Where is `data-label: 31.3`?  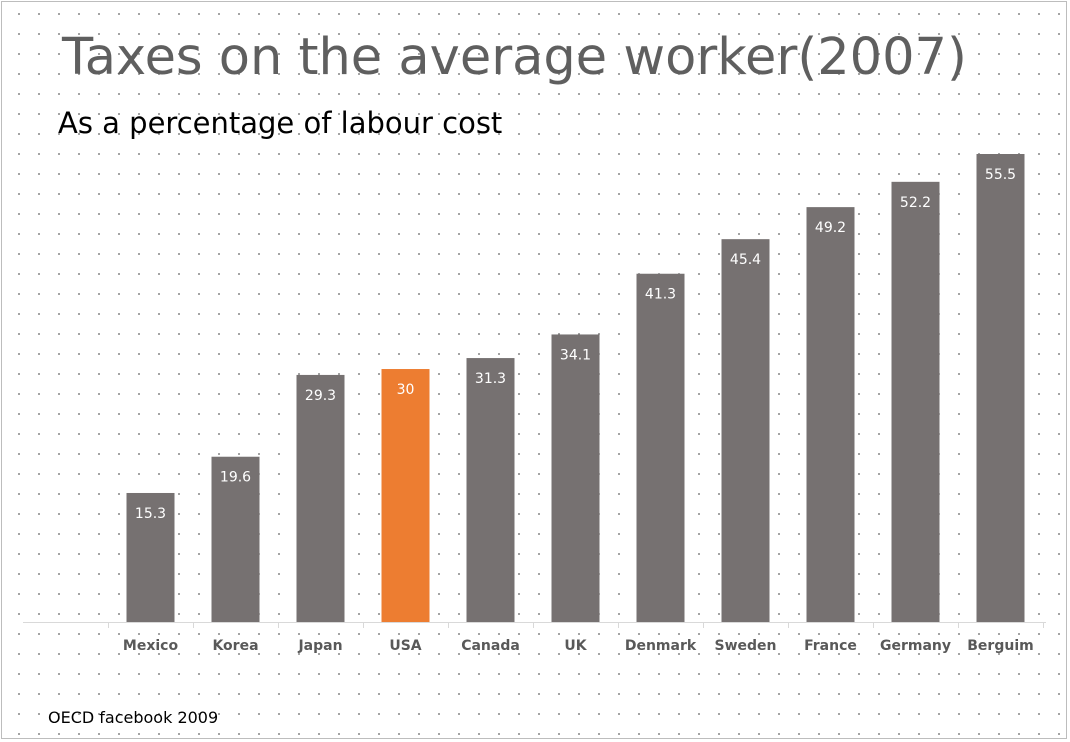 data-label: 31.3 is located at coordinates (490, 379).